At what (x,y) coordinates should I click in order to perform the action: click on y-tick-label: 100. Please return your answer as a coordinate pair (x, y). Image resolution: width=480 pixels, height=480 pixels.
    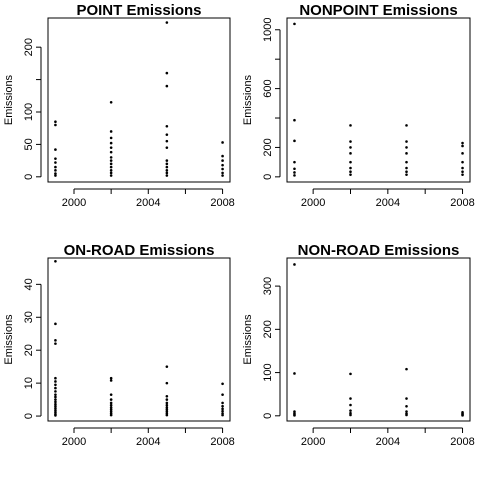
    Looking at the image, I should click on (29, 112).